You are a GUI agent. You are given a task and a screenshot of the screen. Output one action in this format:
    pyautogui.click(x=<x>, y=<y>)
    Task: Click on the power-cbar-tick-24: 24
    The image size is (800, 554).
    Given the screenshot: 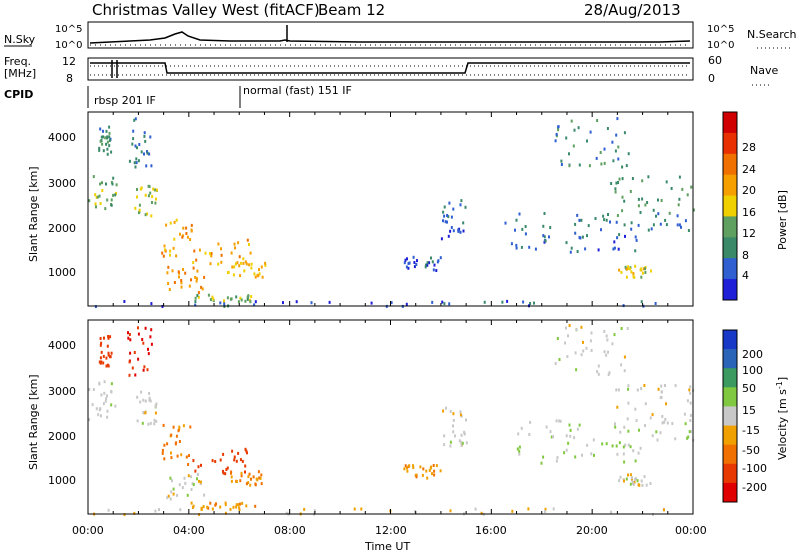 What is the action you would take?
    pyautogui.click(x=749, y=169)
    